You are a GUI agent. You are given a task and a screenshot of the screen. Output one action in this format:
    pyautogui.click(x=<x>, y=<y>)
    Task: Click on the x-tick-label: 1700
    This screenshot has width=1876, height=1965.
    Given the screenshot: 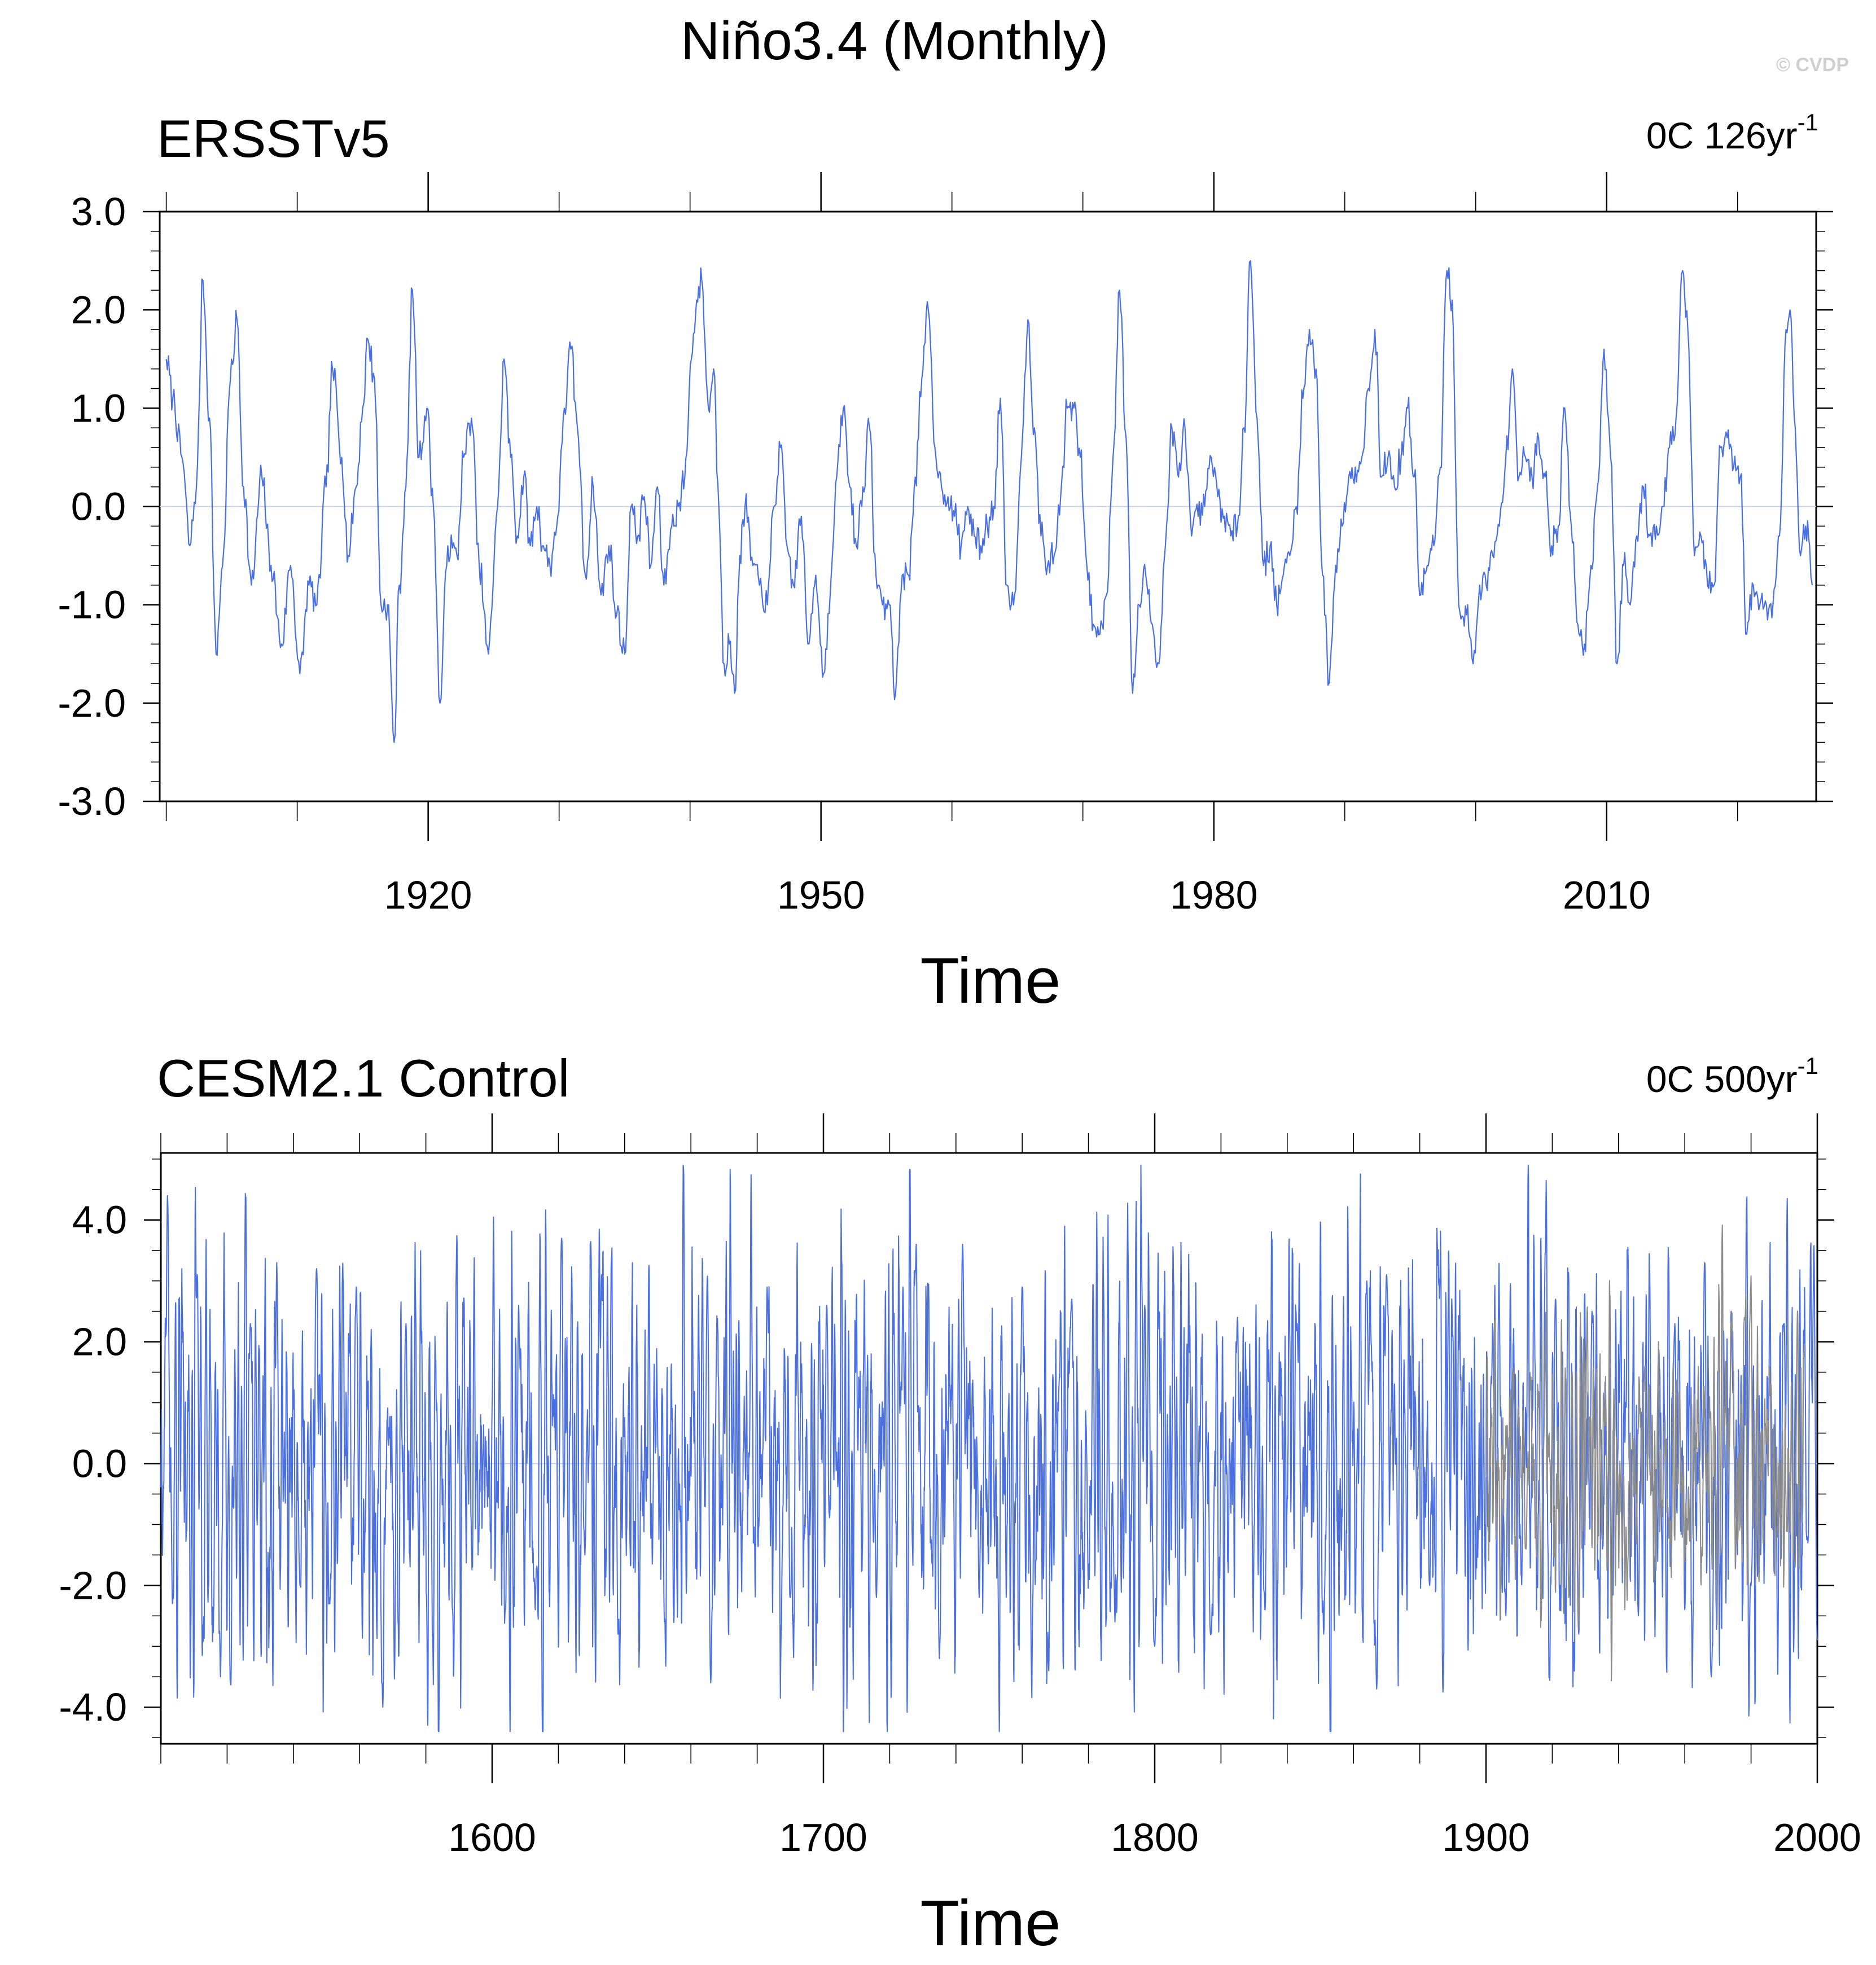 What is the action you would take?
    pyautogui.click(x=823, y=1837)
    